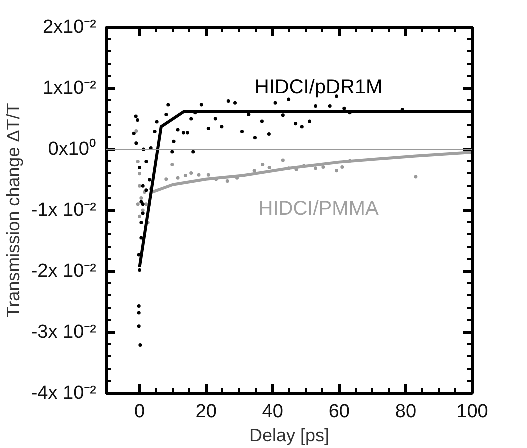 The width and height of the screenshot is (527, 448). Describe the element at coordinates (64, 393) in the screenshot. I see `y-tick-label: -4x 10⁻²` at that location.